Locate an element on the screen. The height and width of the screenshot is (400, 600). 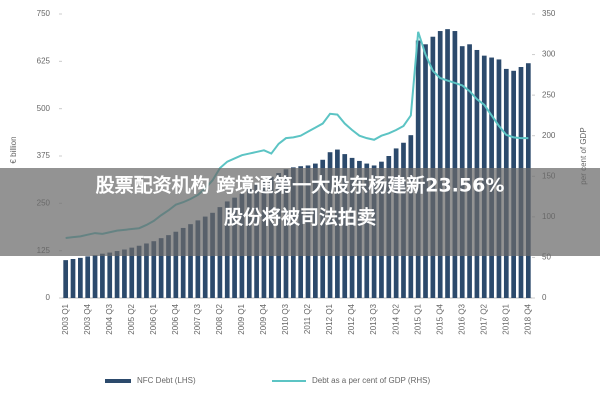
y2-tick-label: 50 is located at coordinates (546, 257).